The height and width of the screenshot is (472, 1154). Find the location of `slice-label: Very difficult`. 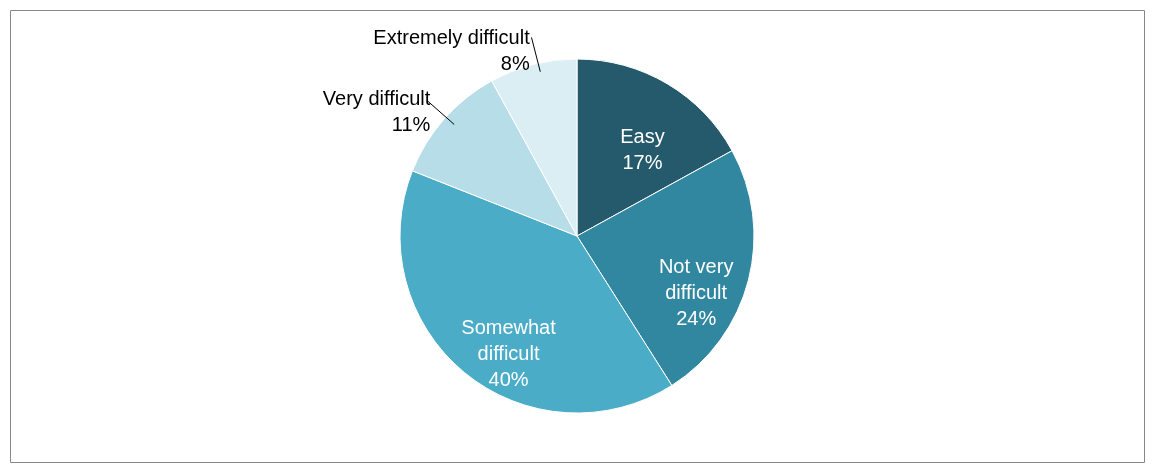

slice-label: Very difficult is located at coordinates (376, 97).